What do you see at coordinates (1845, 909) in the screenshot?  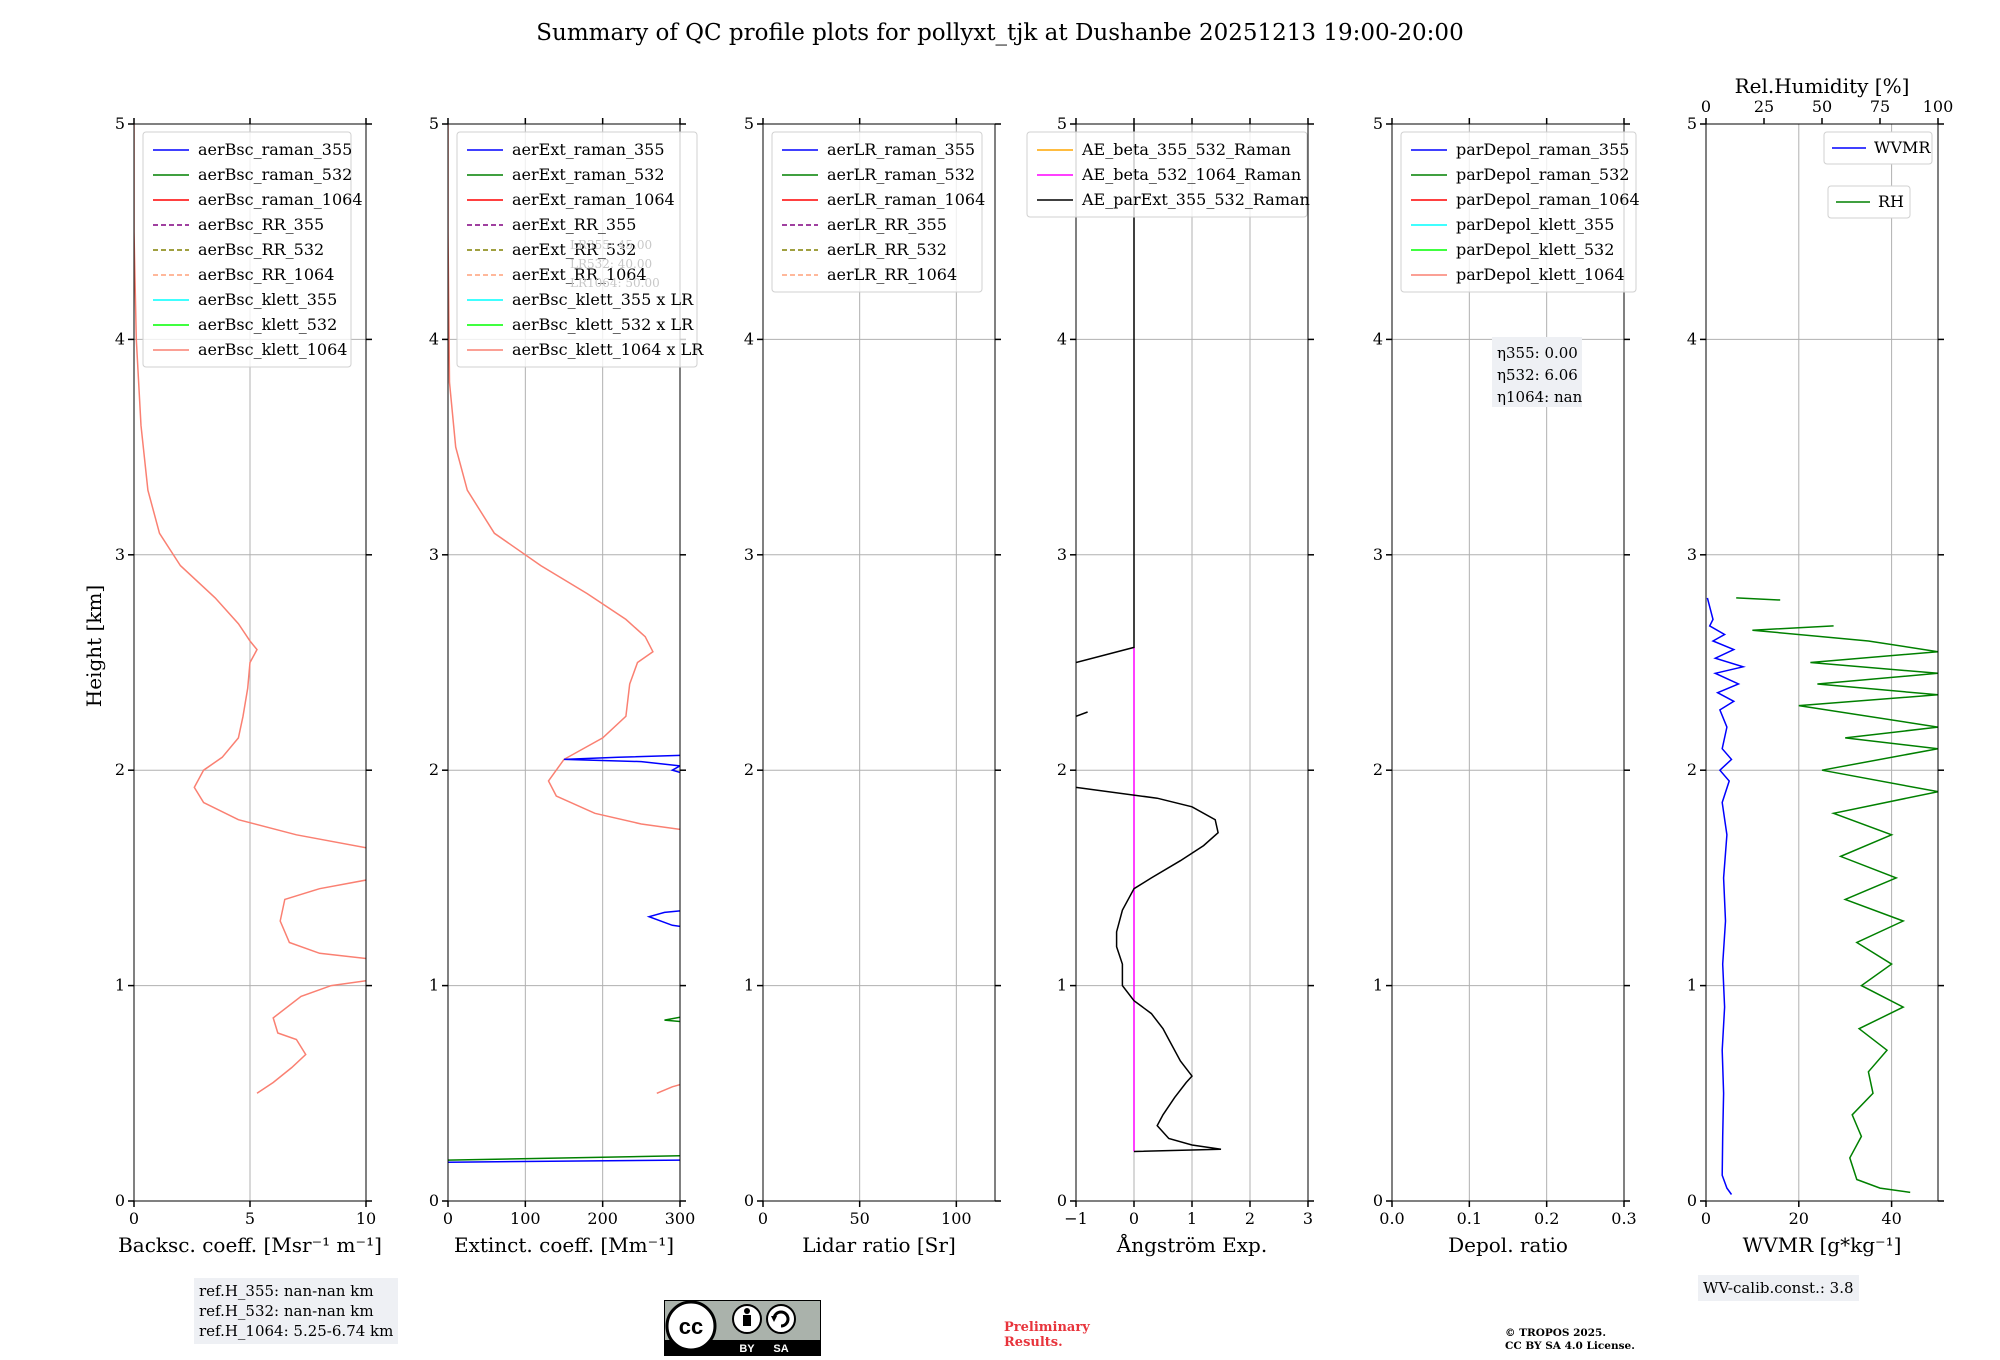 I see `series-rh` at bounding box center [1845, 909].